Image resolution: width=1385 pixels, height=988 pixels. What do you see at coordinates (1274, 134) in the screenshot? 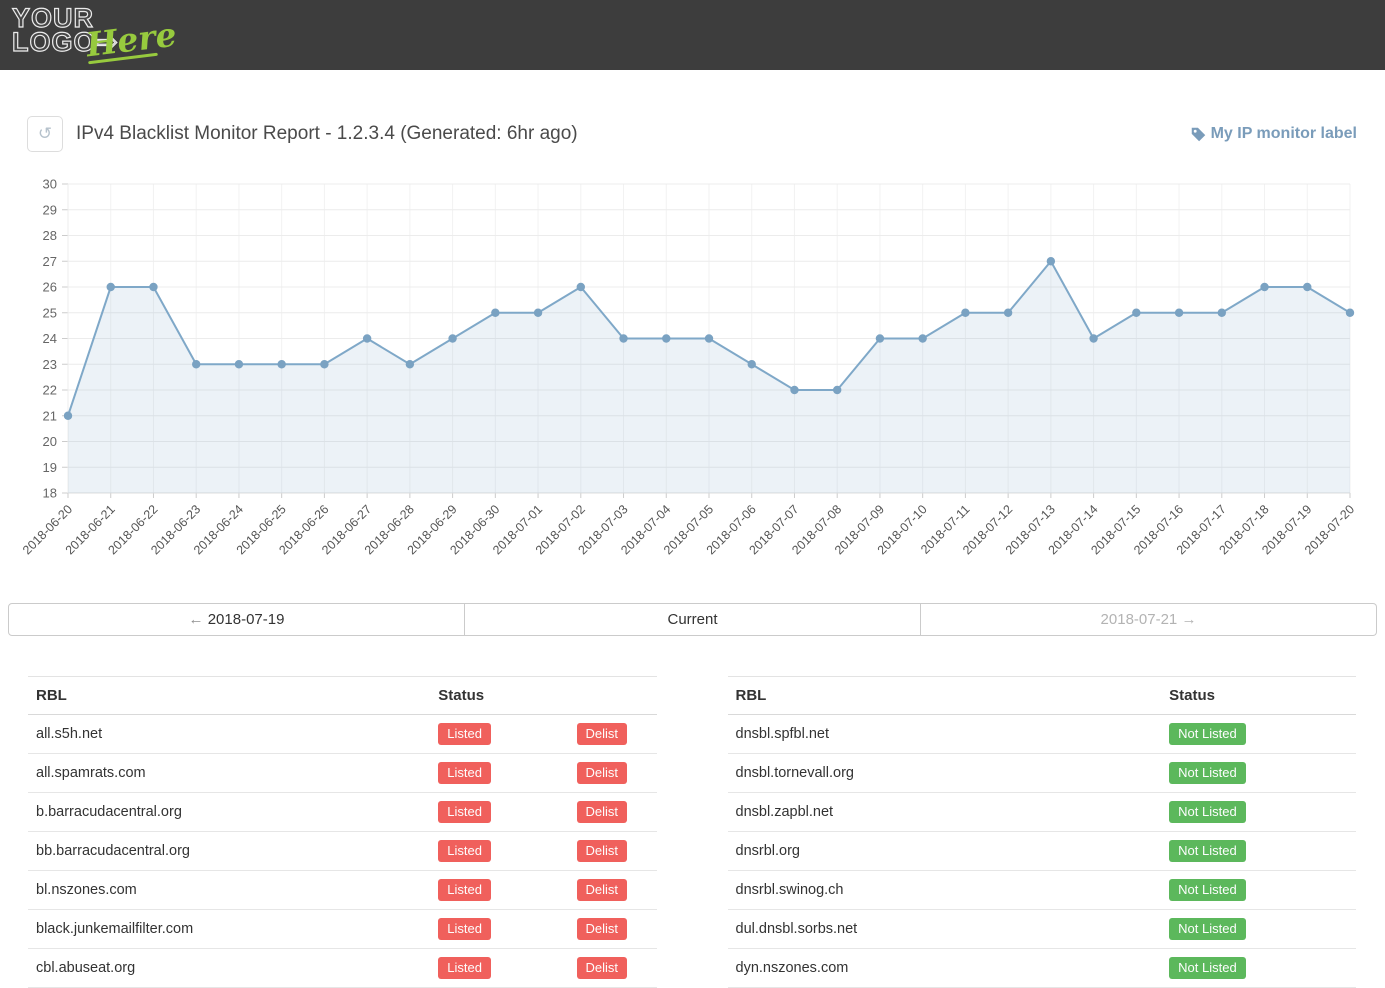
I see `ip-monitor-label: My IP monitor label` at bounding box center [1274, 134].